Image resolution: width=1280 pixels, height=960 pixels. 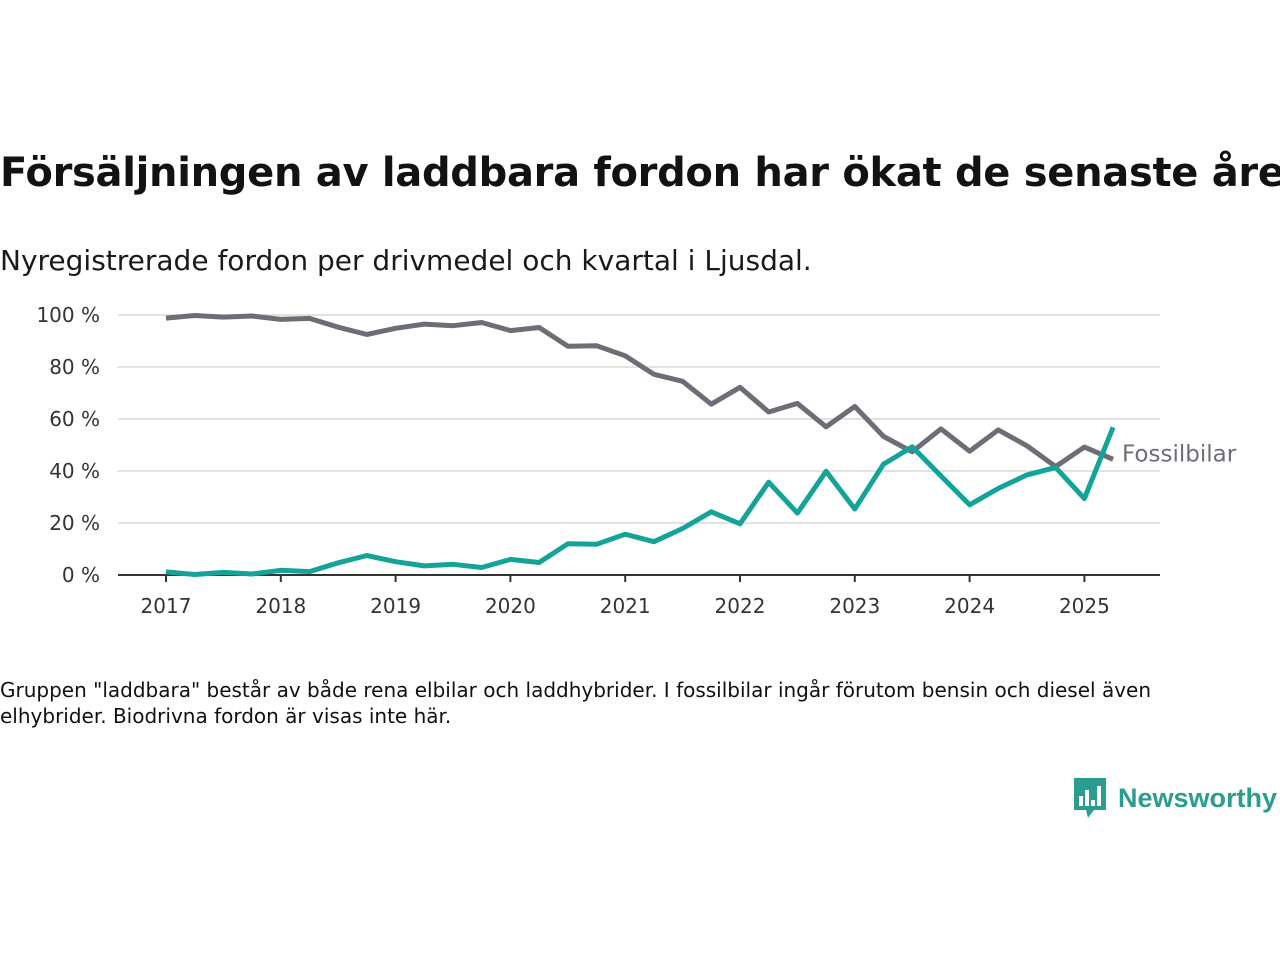 What do you see at coordinates (68, 315) in the screenshot?
I see `y-tick-label: 100 %` at bounding box center [68, 315].